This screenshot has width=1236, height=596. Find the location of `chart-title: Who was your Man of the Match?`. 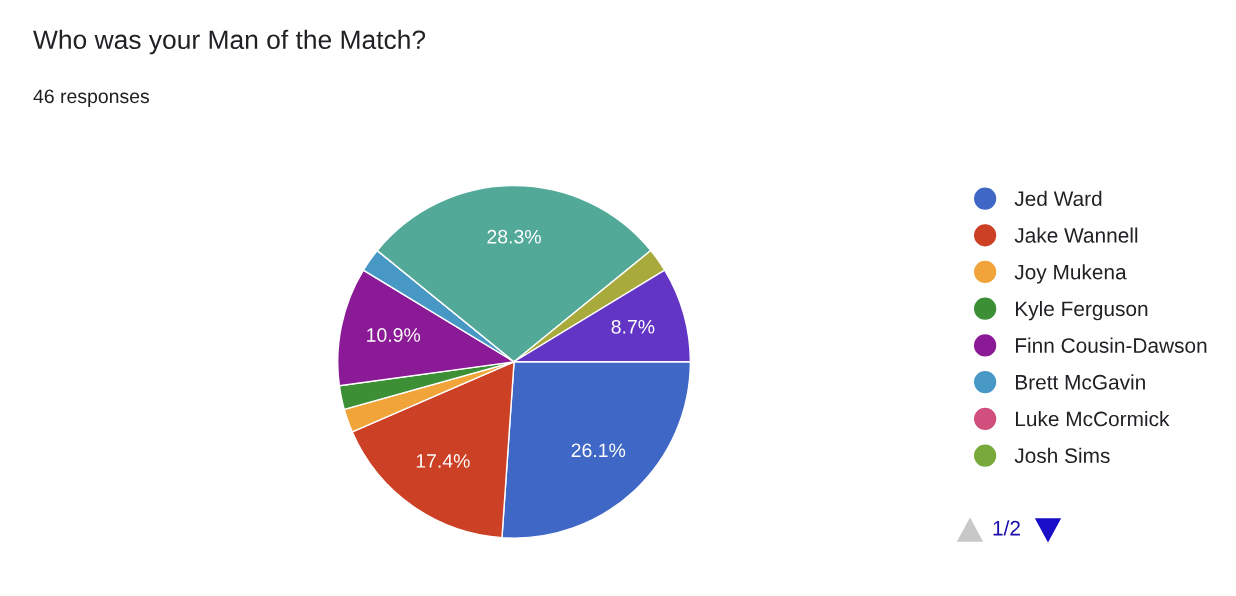

chart-title: Who was your Man of the Match? is located at coordinates (229, 42).